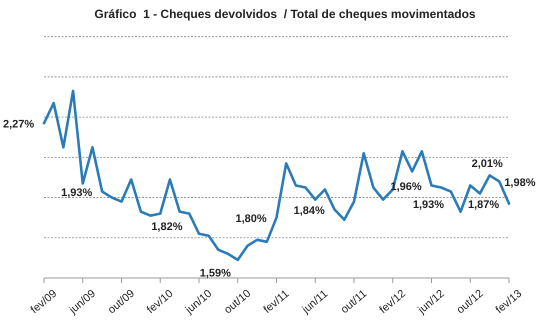 The width and height of the screenshot is (550, 329). Describe the element at coordinates (251, 219) in the screenshot. I see `data-label: 1,80%` at that location.